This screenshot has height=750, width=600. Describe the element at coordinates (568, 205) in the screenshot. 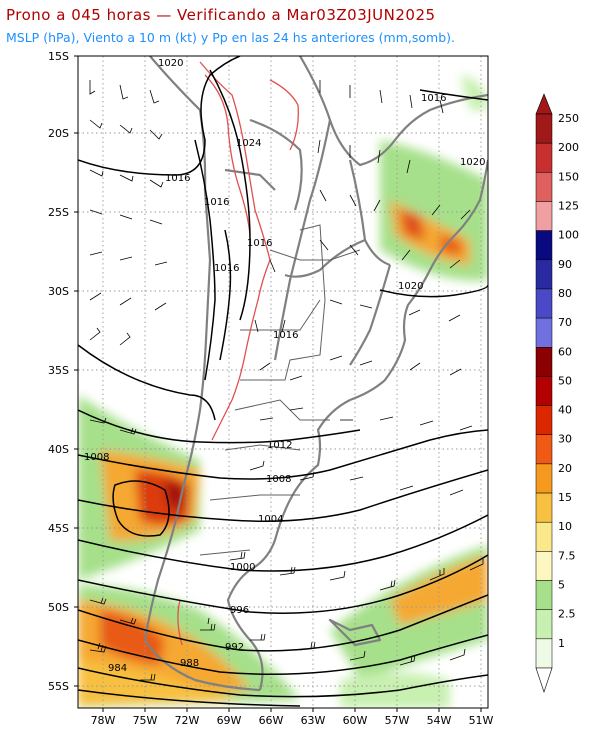

I see `colorbar-label: 125` at that location.